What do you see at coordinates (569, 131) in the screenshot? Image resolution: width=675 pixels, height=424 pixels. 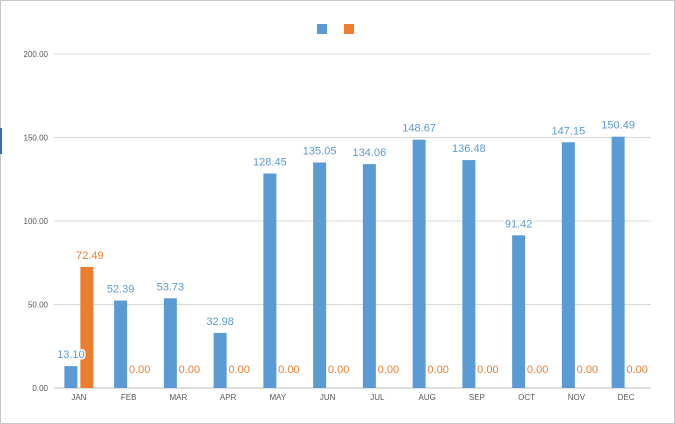 I see `data-label-series1: 147.15` at bounding box center [569, 131].